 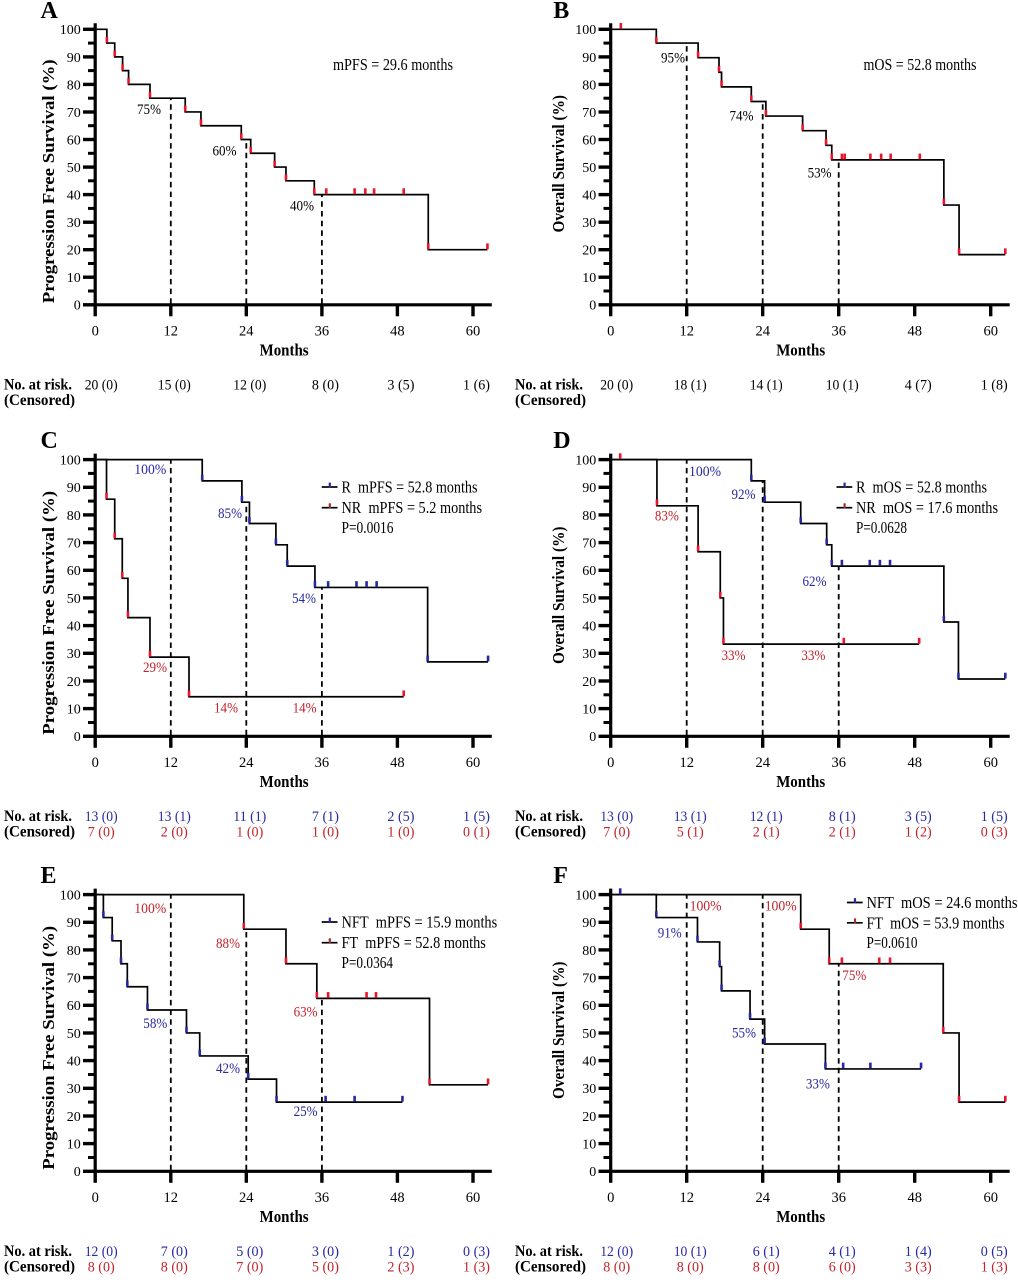 What do you see at coordinates (101, 386) in the screenshot?
I see `svg-text: 20 (0)` at bounding box center [101, 386].